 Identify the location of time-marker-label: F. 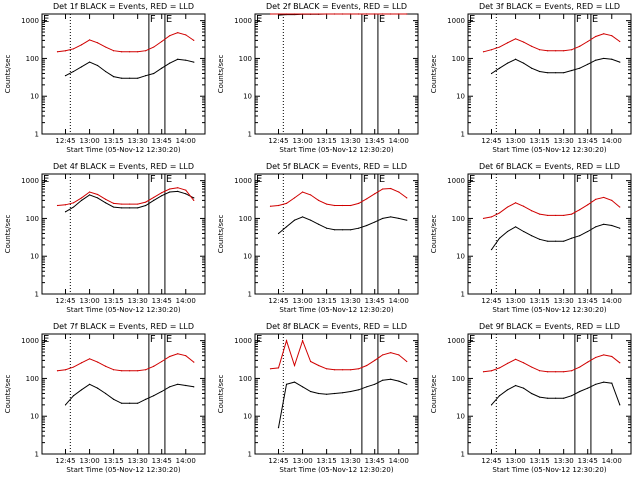
(153, 339).